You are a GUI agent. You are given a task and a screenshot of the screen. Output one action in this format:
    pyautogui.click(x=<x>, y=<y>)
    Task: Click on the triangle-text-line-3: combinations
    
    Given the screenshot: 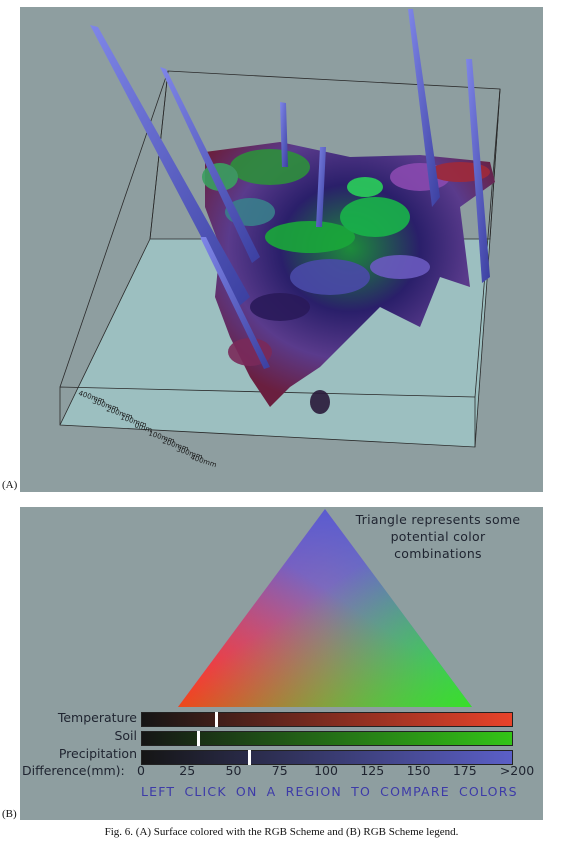 What is the action you would take?
    pyautogui.click(x=438, y=553)
    